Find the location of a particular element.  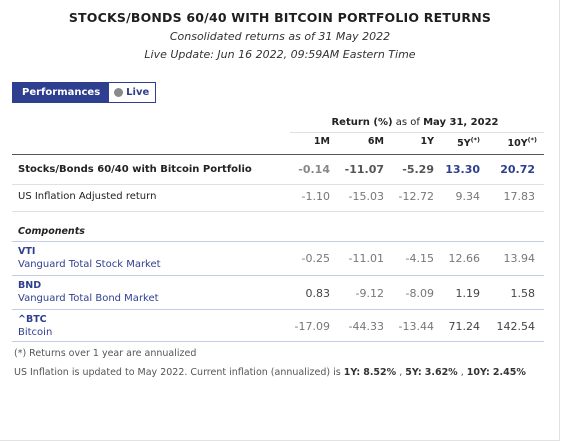

col-header-10y: 10Y(*) is located at coordinates (522, 143).